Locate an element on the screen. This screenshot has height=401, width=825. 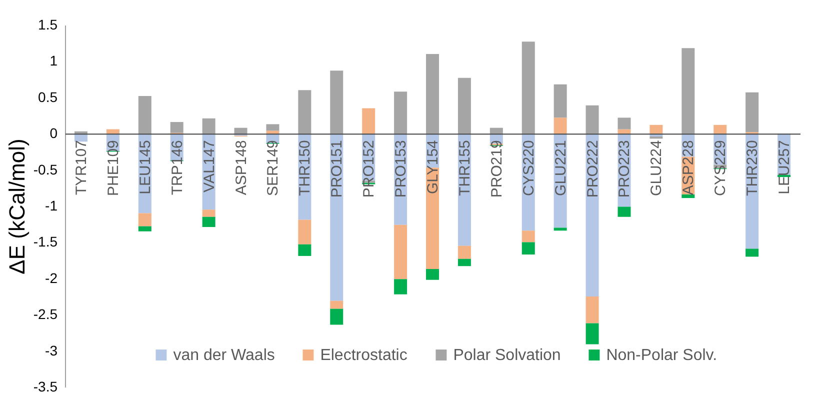
x-tick-label: THR155 is located at coordinates (465, 168).